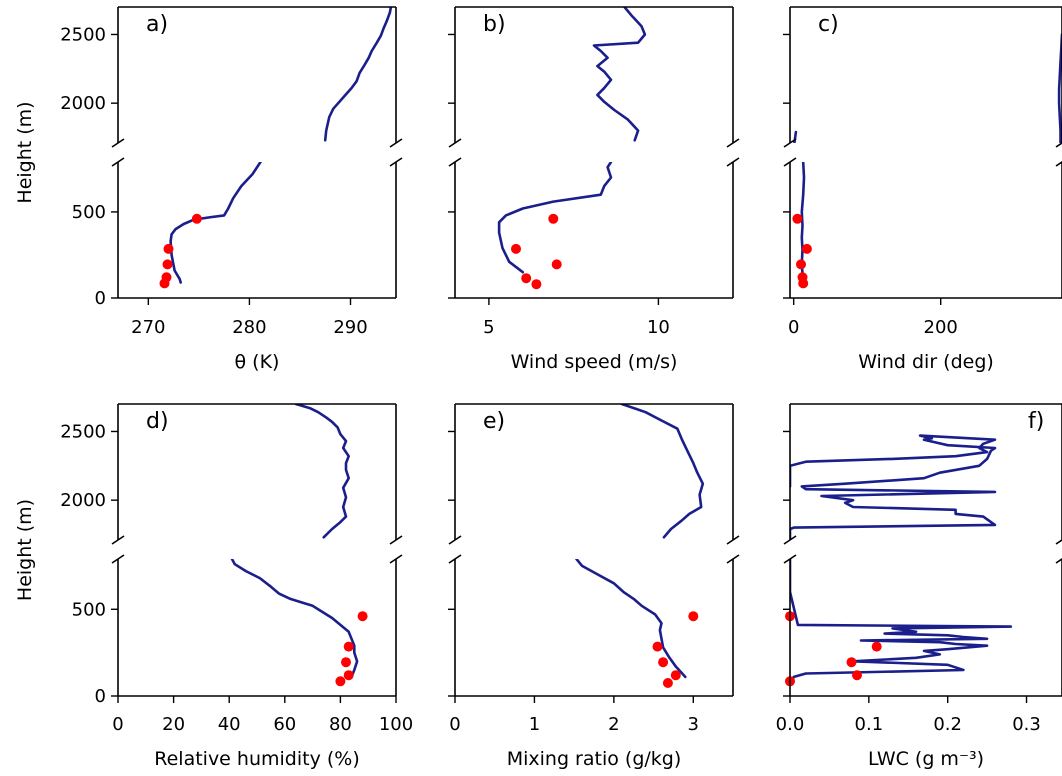  I want to click on x-tick-label: 1, so click(534, 724).